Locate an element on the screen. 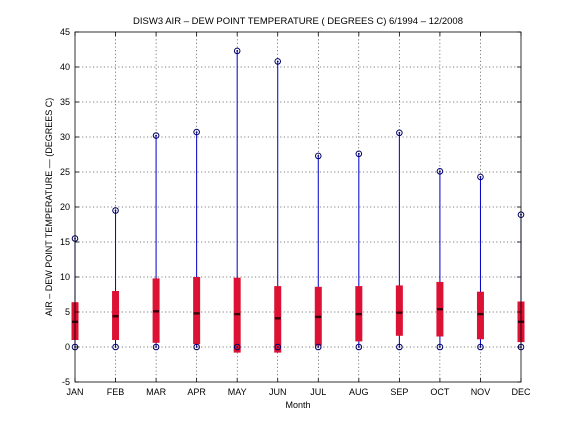  x-tick-label: JAN is located at coordinates (74, 392).